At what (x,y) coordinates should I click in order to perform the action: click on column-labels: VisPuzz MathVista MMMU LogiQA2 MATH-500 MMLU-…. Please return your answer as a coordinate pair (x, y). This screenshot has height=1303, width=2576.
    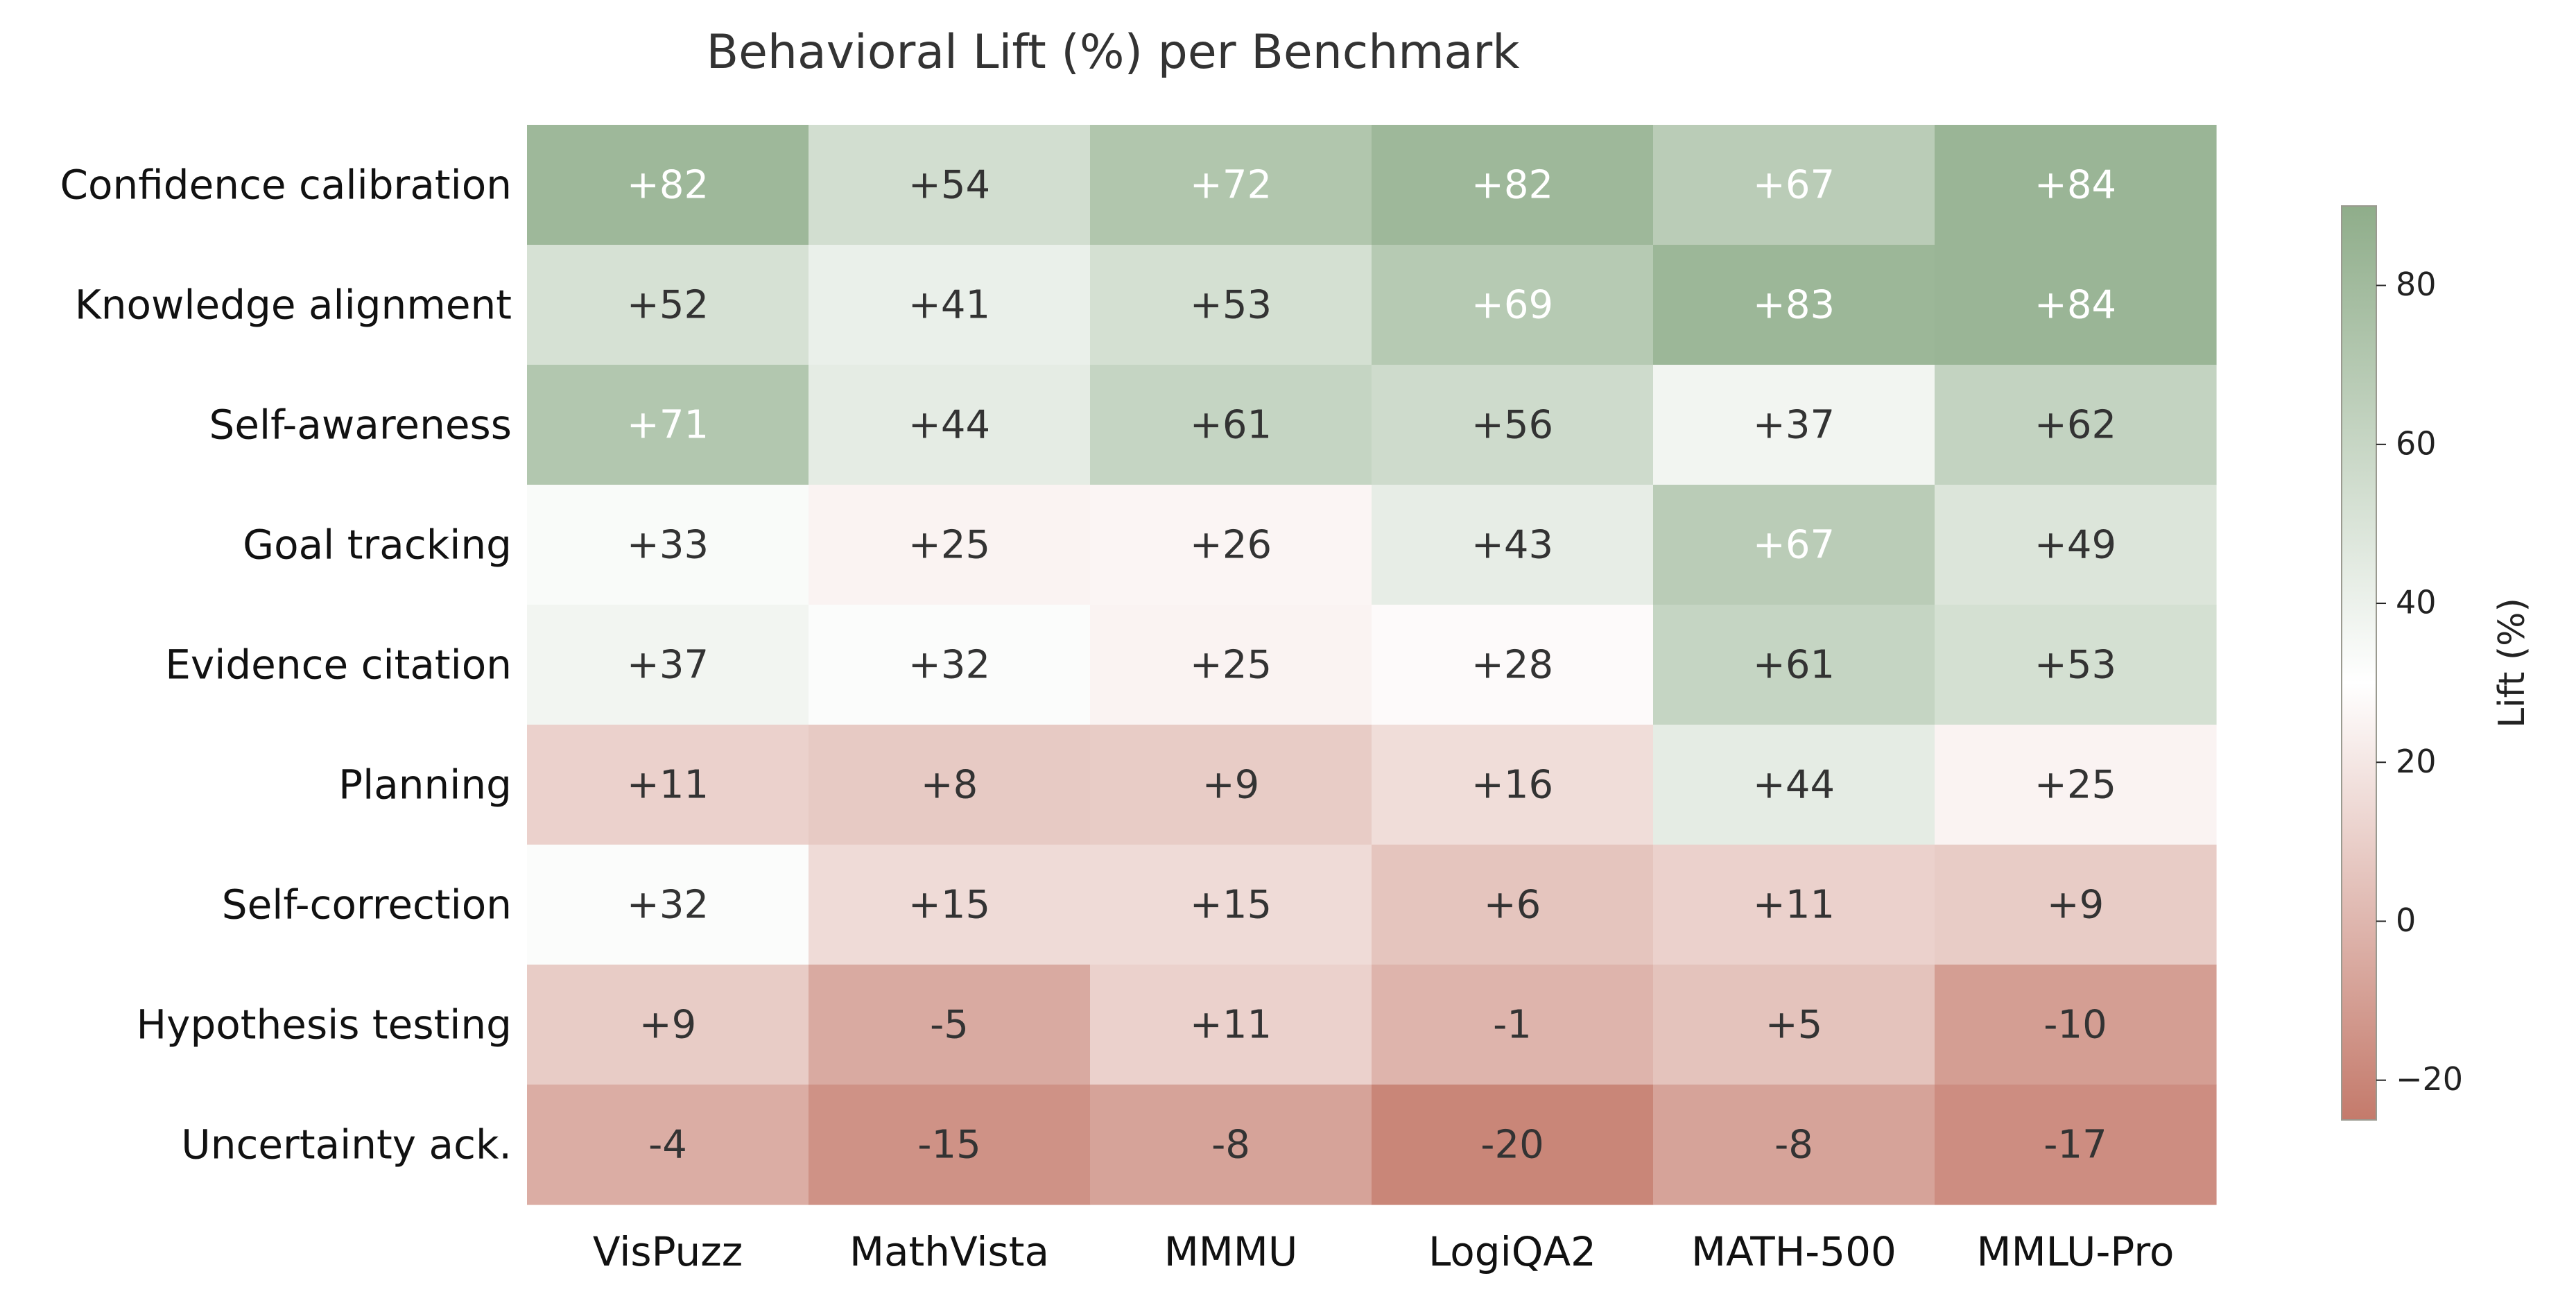
    Looking at the image, I should click on (1384, 1251).